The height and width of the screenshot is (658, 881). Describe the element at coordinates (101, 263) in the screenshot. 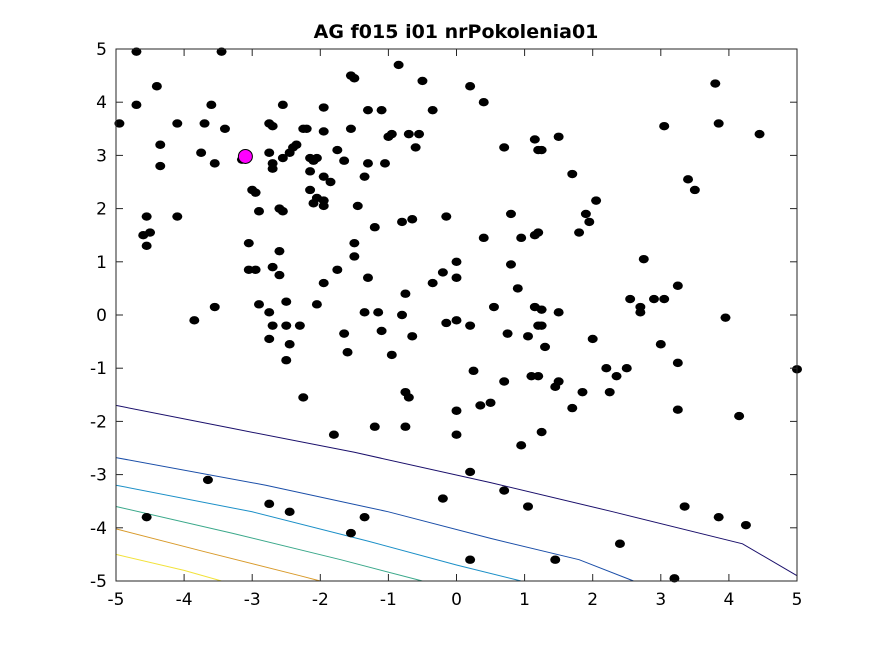

I see `y-tick-label: 1` at that location.